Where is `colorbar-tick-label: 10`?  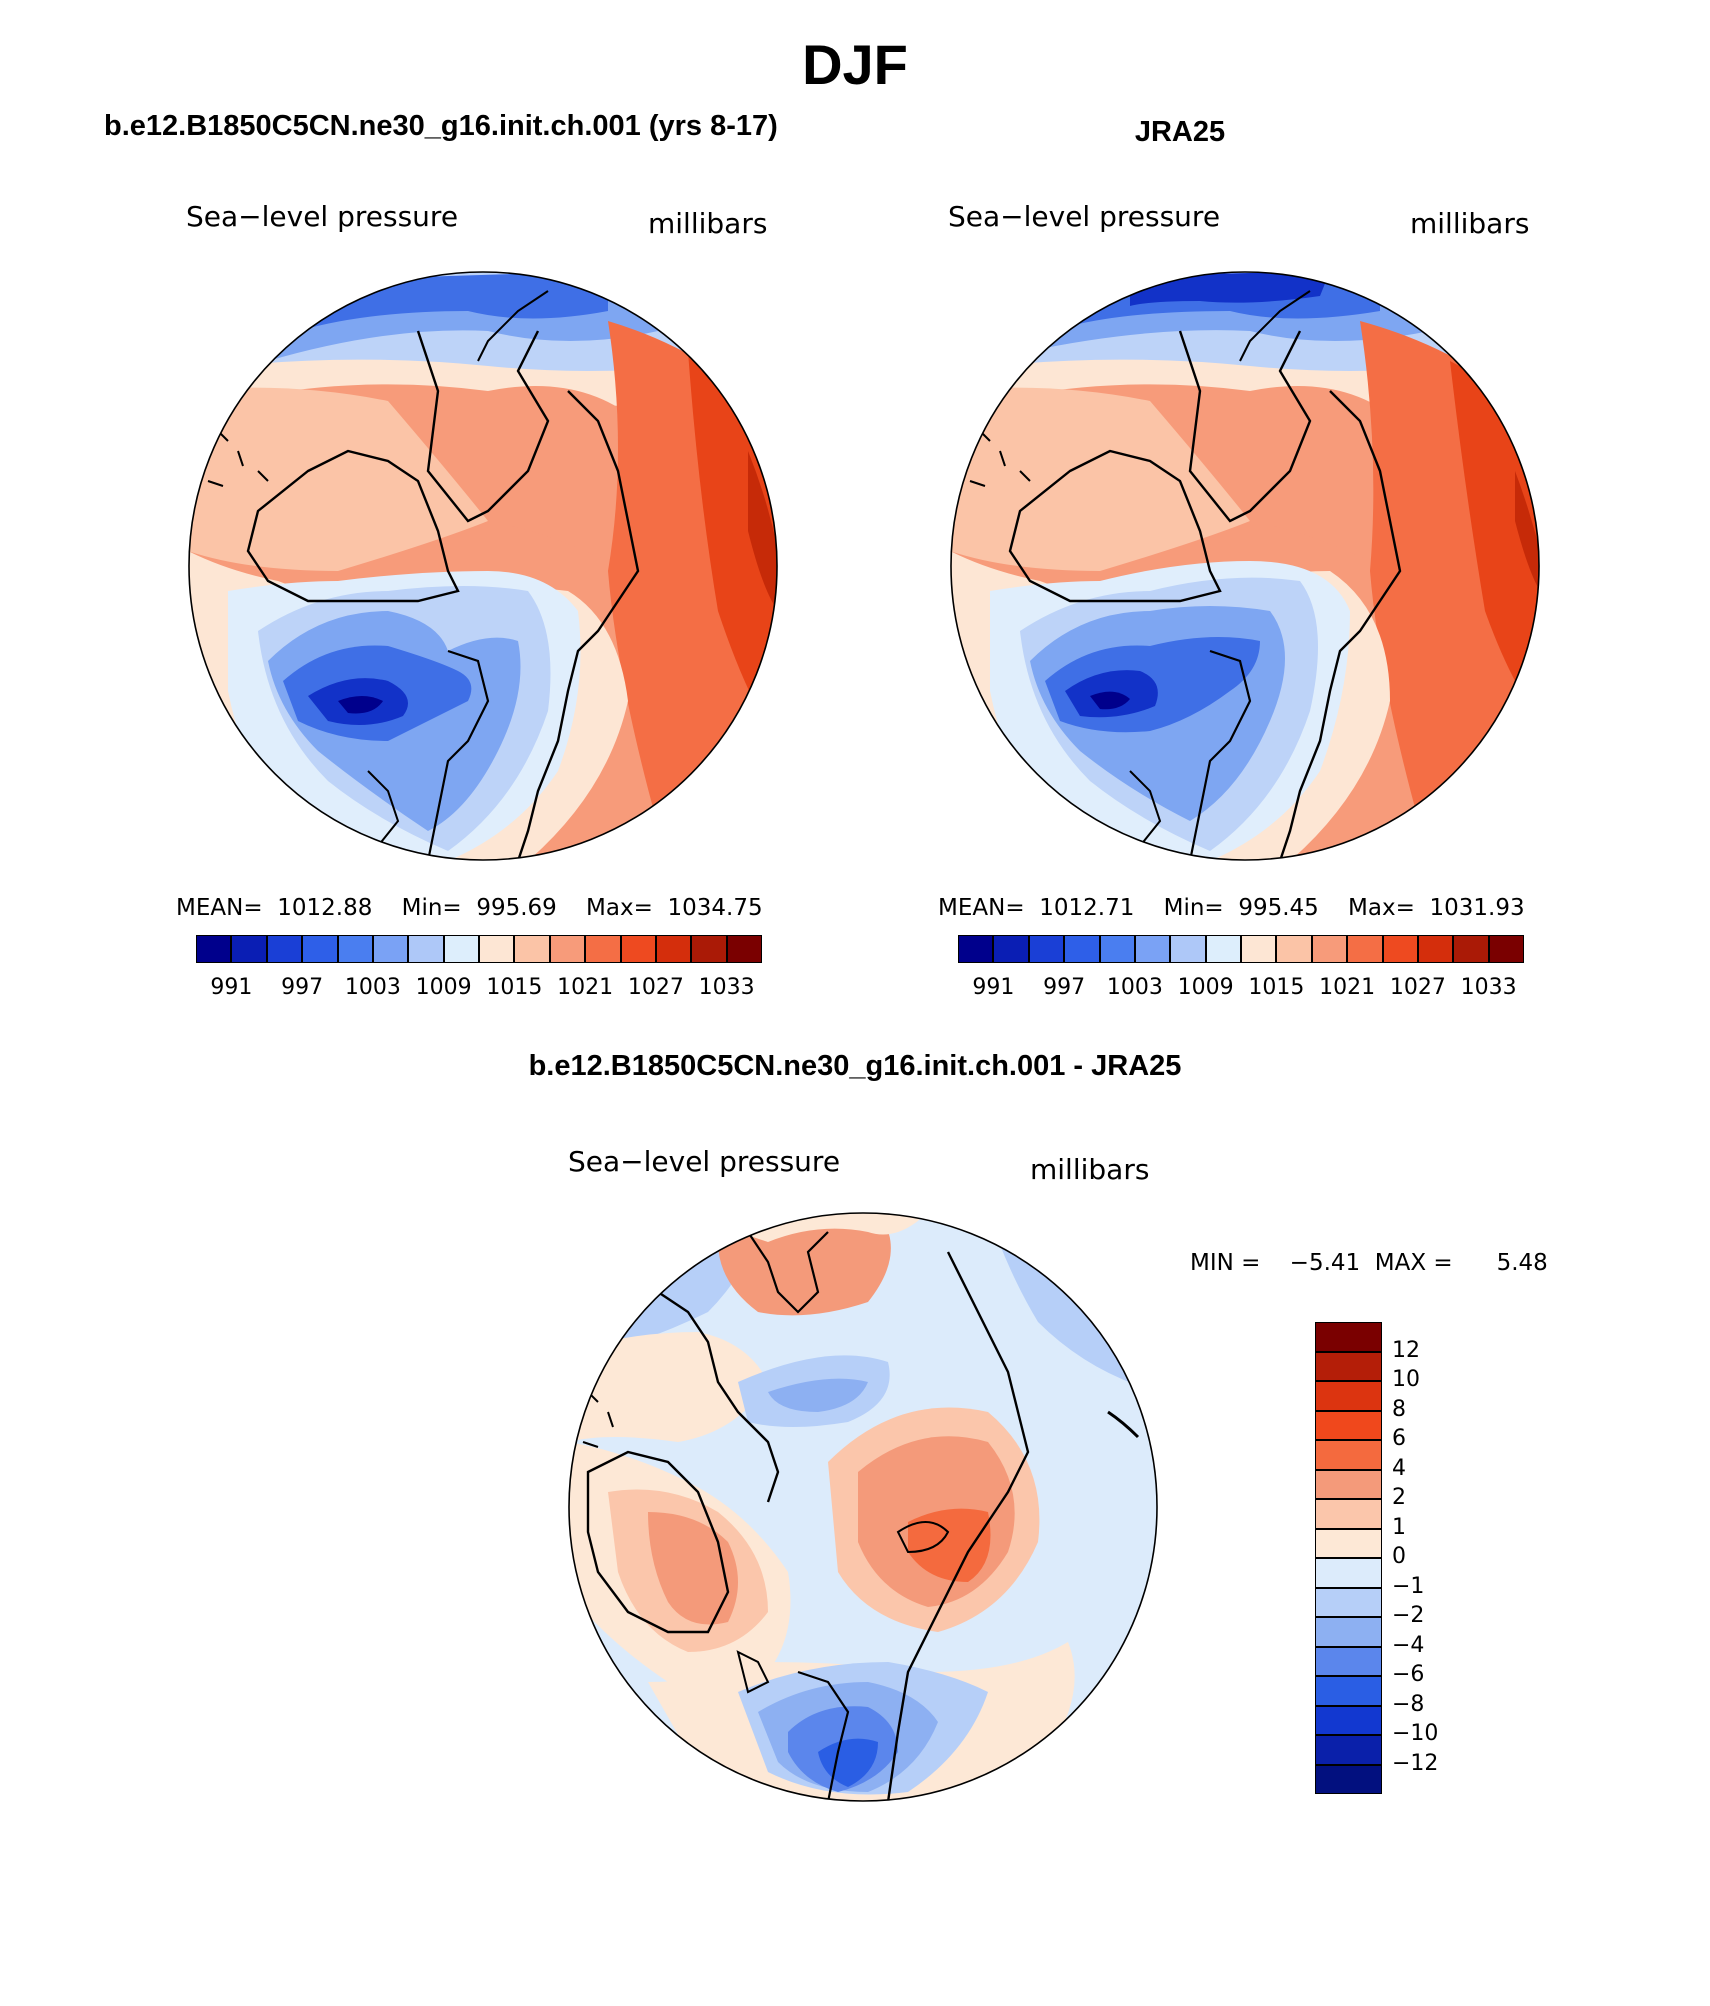
colorbar-tick-label: 10 is located at coordinates (1406, 1379).